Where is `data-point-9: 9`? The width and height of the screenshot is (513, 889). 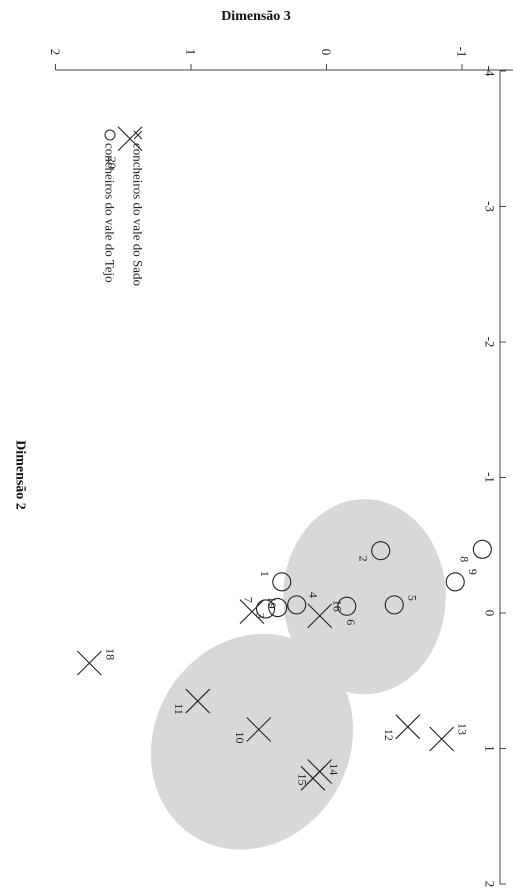
data-point-9: 9 is located at coordinates (462, 580).